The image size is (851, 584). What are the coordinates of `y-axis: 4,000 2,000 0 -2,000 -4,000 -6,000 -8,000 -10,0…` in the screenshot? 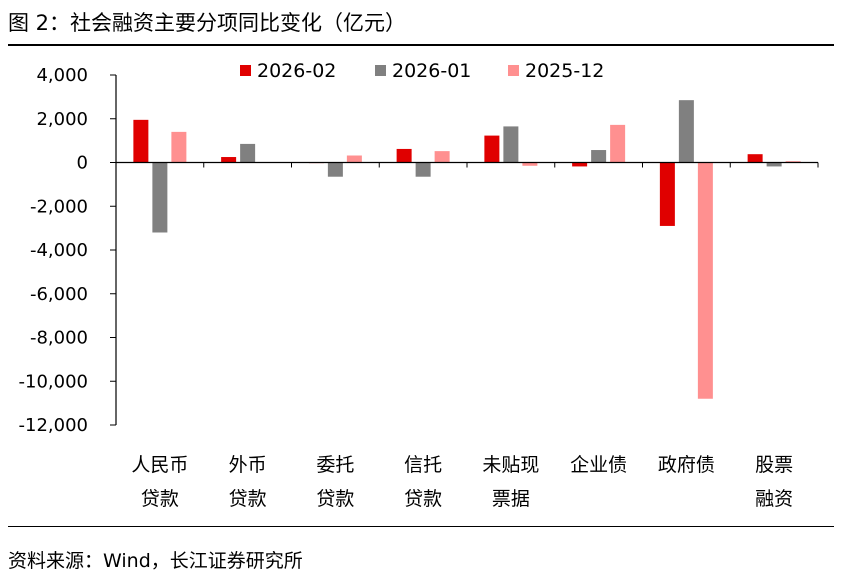 It's located at (68, 250).